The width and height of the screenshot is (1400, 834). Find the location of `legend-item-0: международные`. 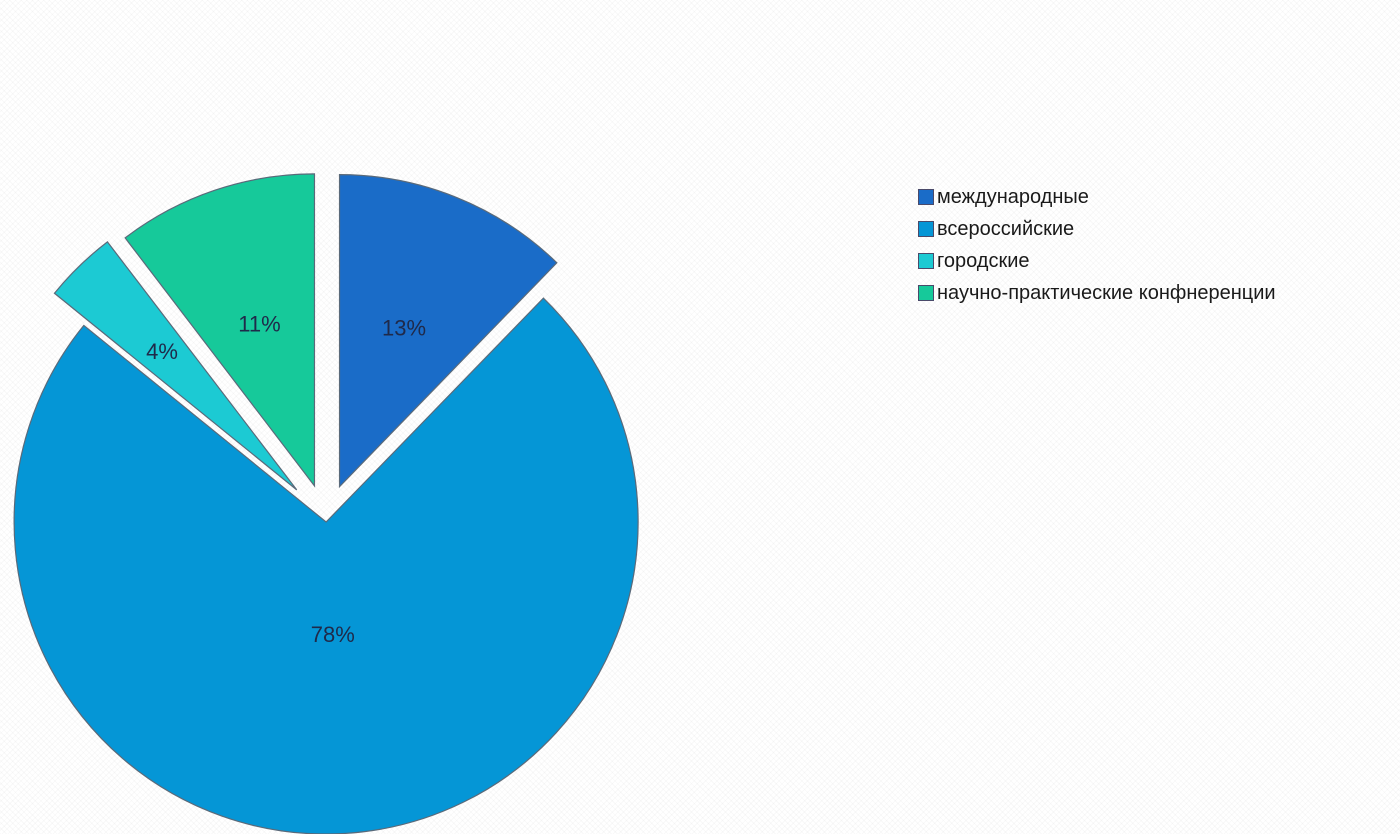

legend-item-0: международные is located at coordinates (1097, 197).